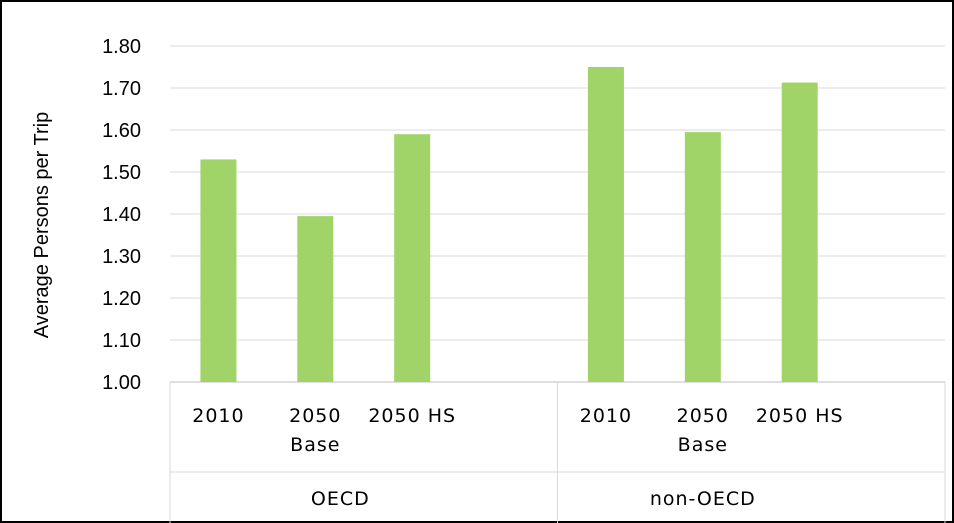  What do you see at coordinates (121, 299) in the screenshot?
I see `y-tick-label: 1.20` at bounding box center [121, 299].